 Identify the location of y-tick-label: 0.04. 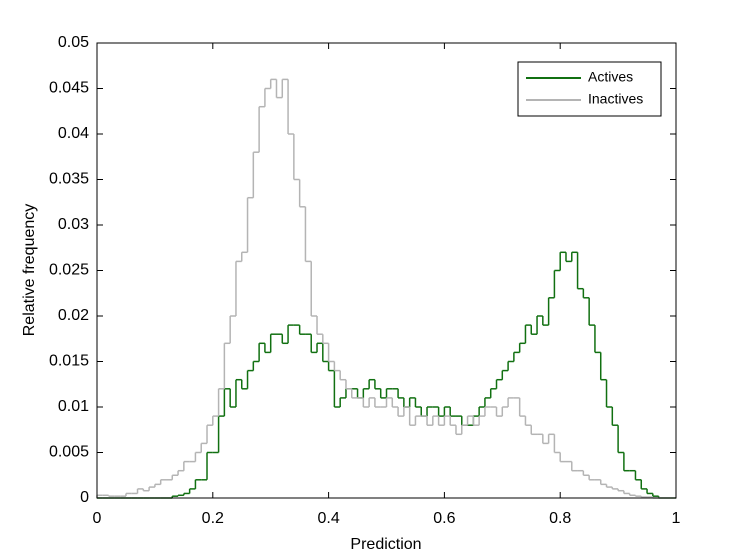
(73, 133).